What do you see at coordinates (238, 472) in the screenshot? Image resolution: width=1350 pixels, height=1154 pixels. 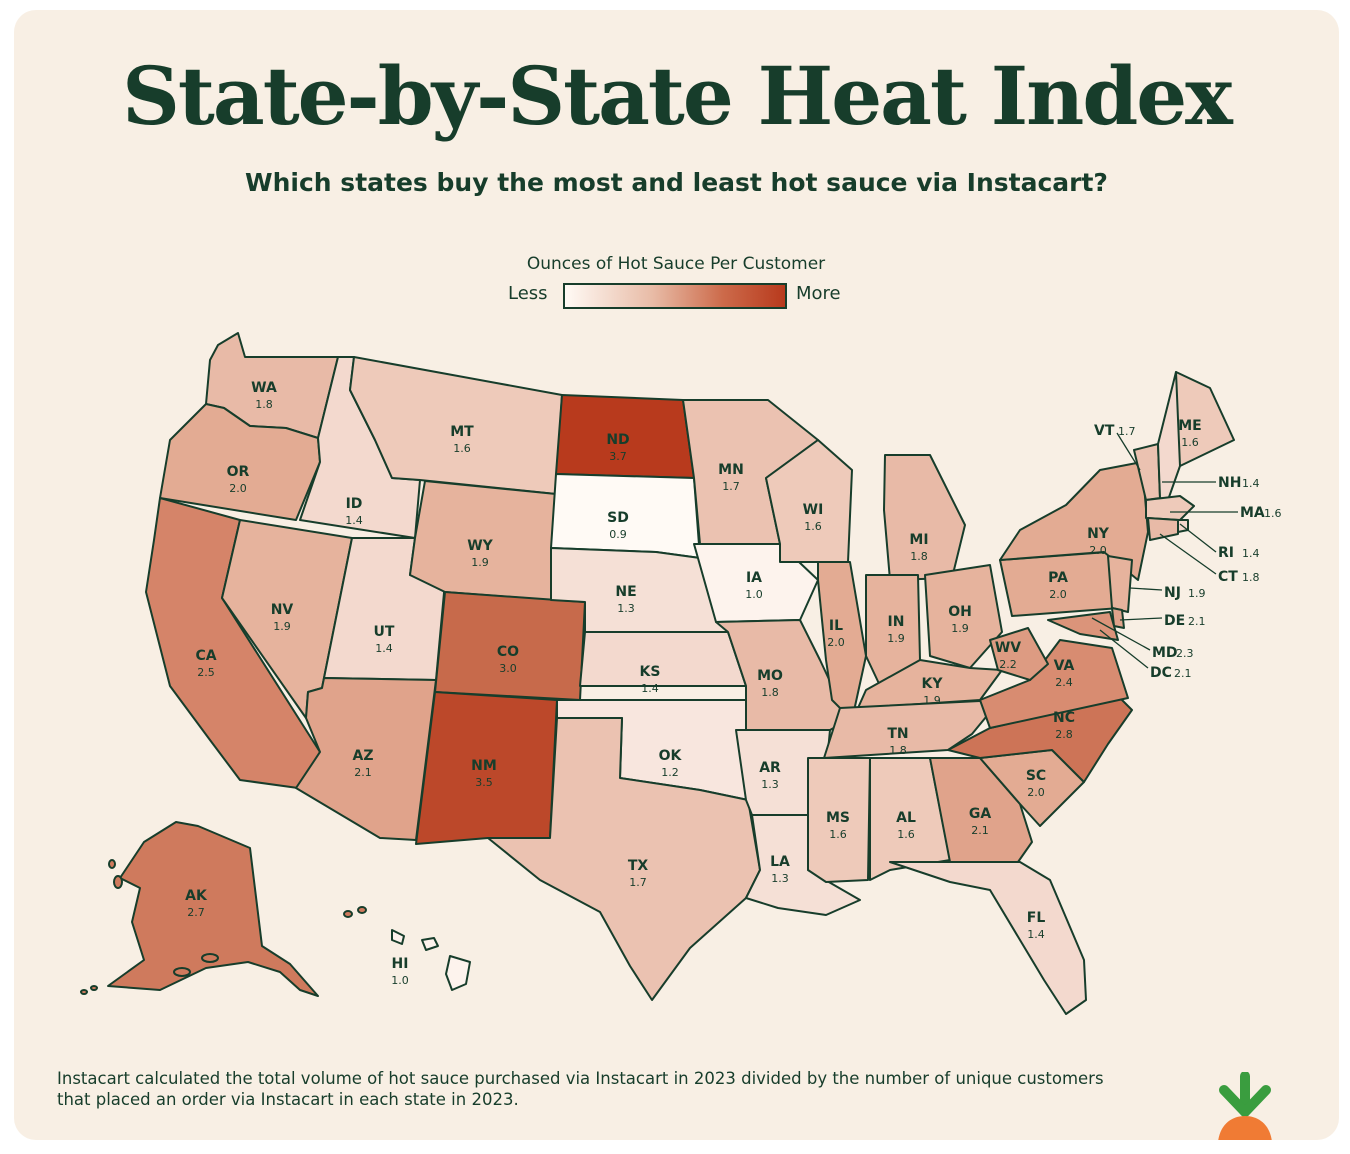 I see `state-abbr-or: OR` at bounding box center [238, 472].